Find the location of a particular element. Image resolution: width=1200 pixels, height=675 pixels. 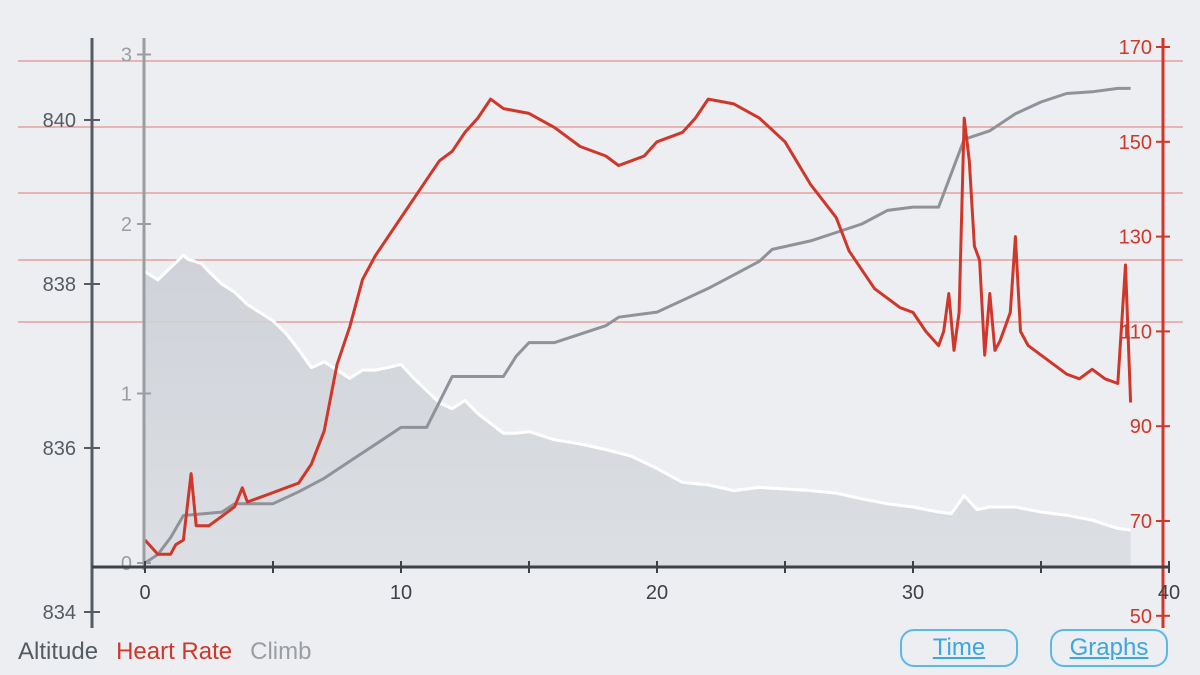

time-button: Time is located at coordinates (959, 648).